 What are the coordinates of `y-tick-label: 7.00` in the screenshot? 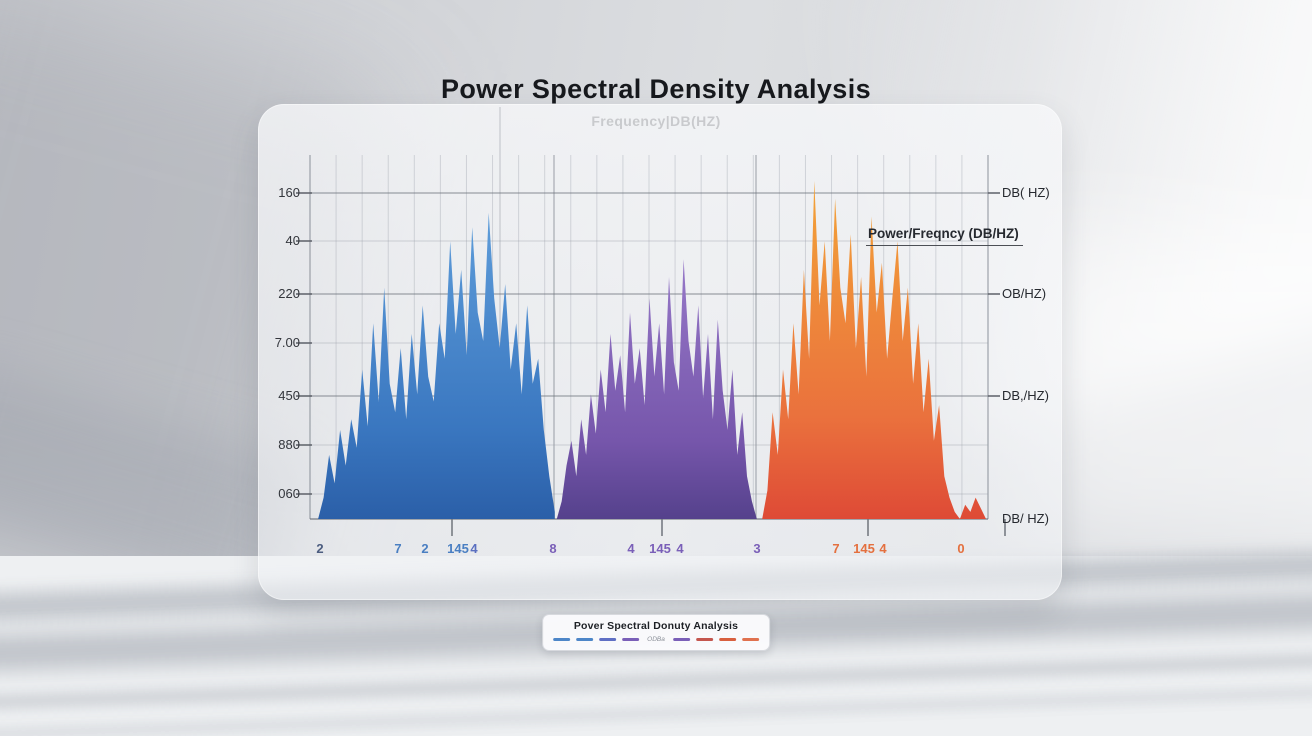 It's located at (287, 342).